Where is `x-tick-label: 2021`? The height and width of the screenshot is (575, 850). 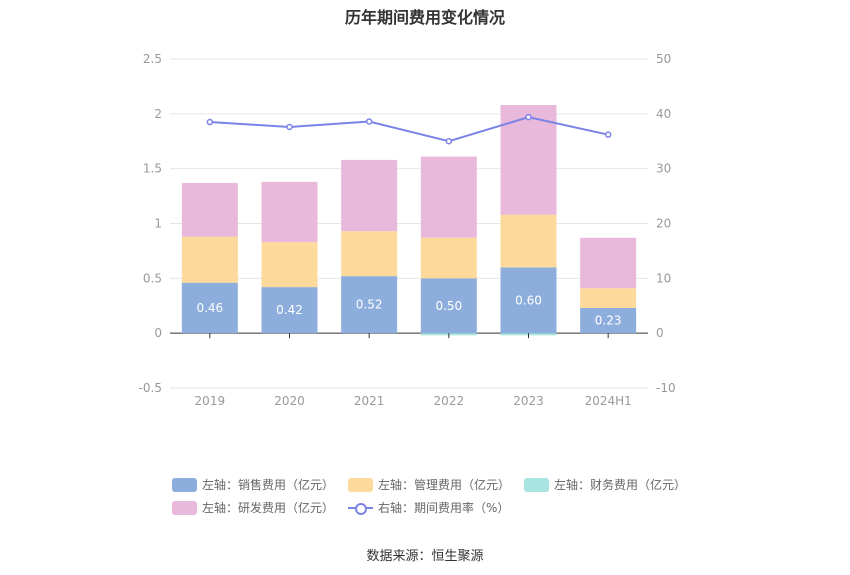
x-tick-label: 2021 is located at coordinates (369, 401).